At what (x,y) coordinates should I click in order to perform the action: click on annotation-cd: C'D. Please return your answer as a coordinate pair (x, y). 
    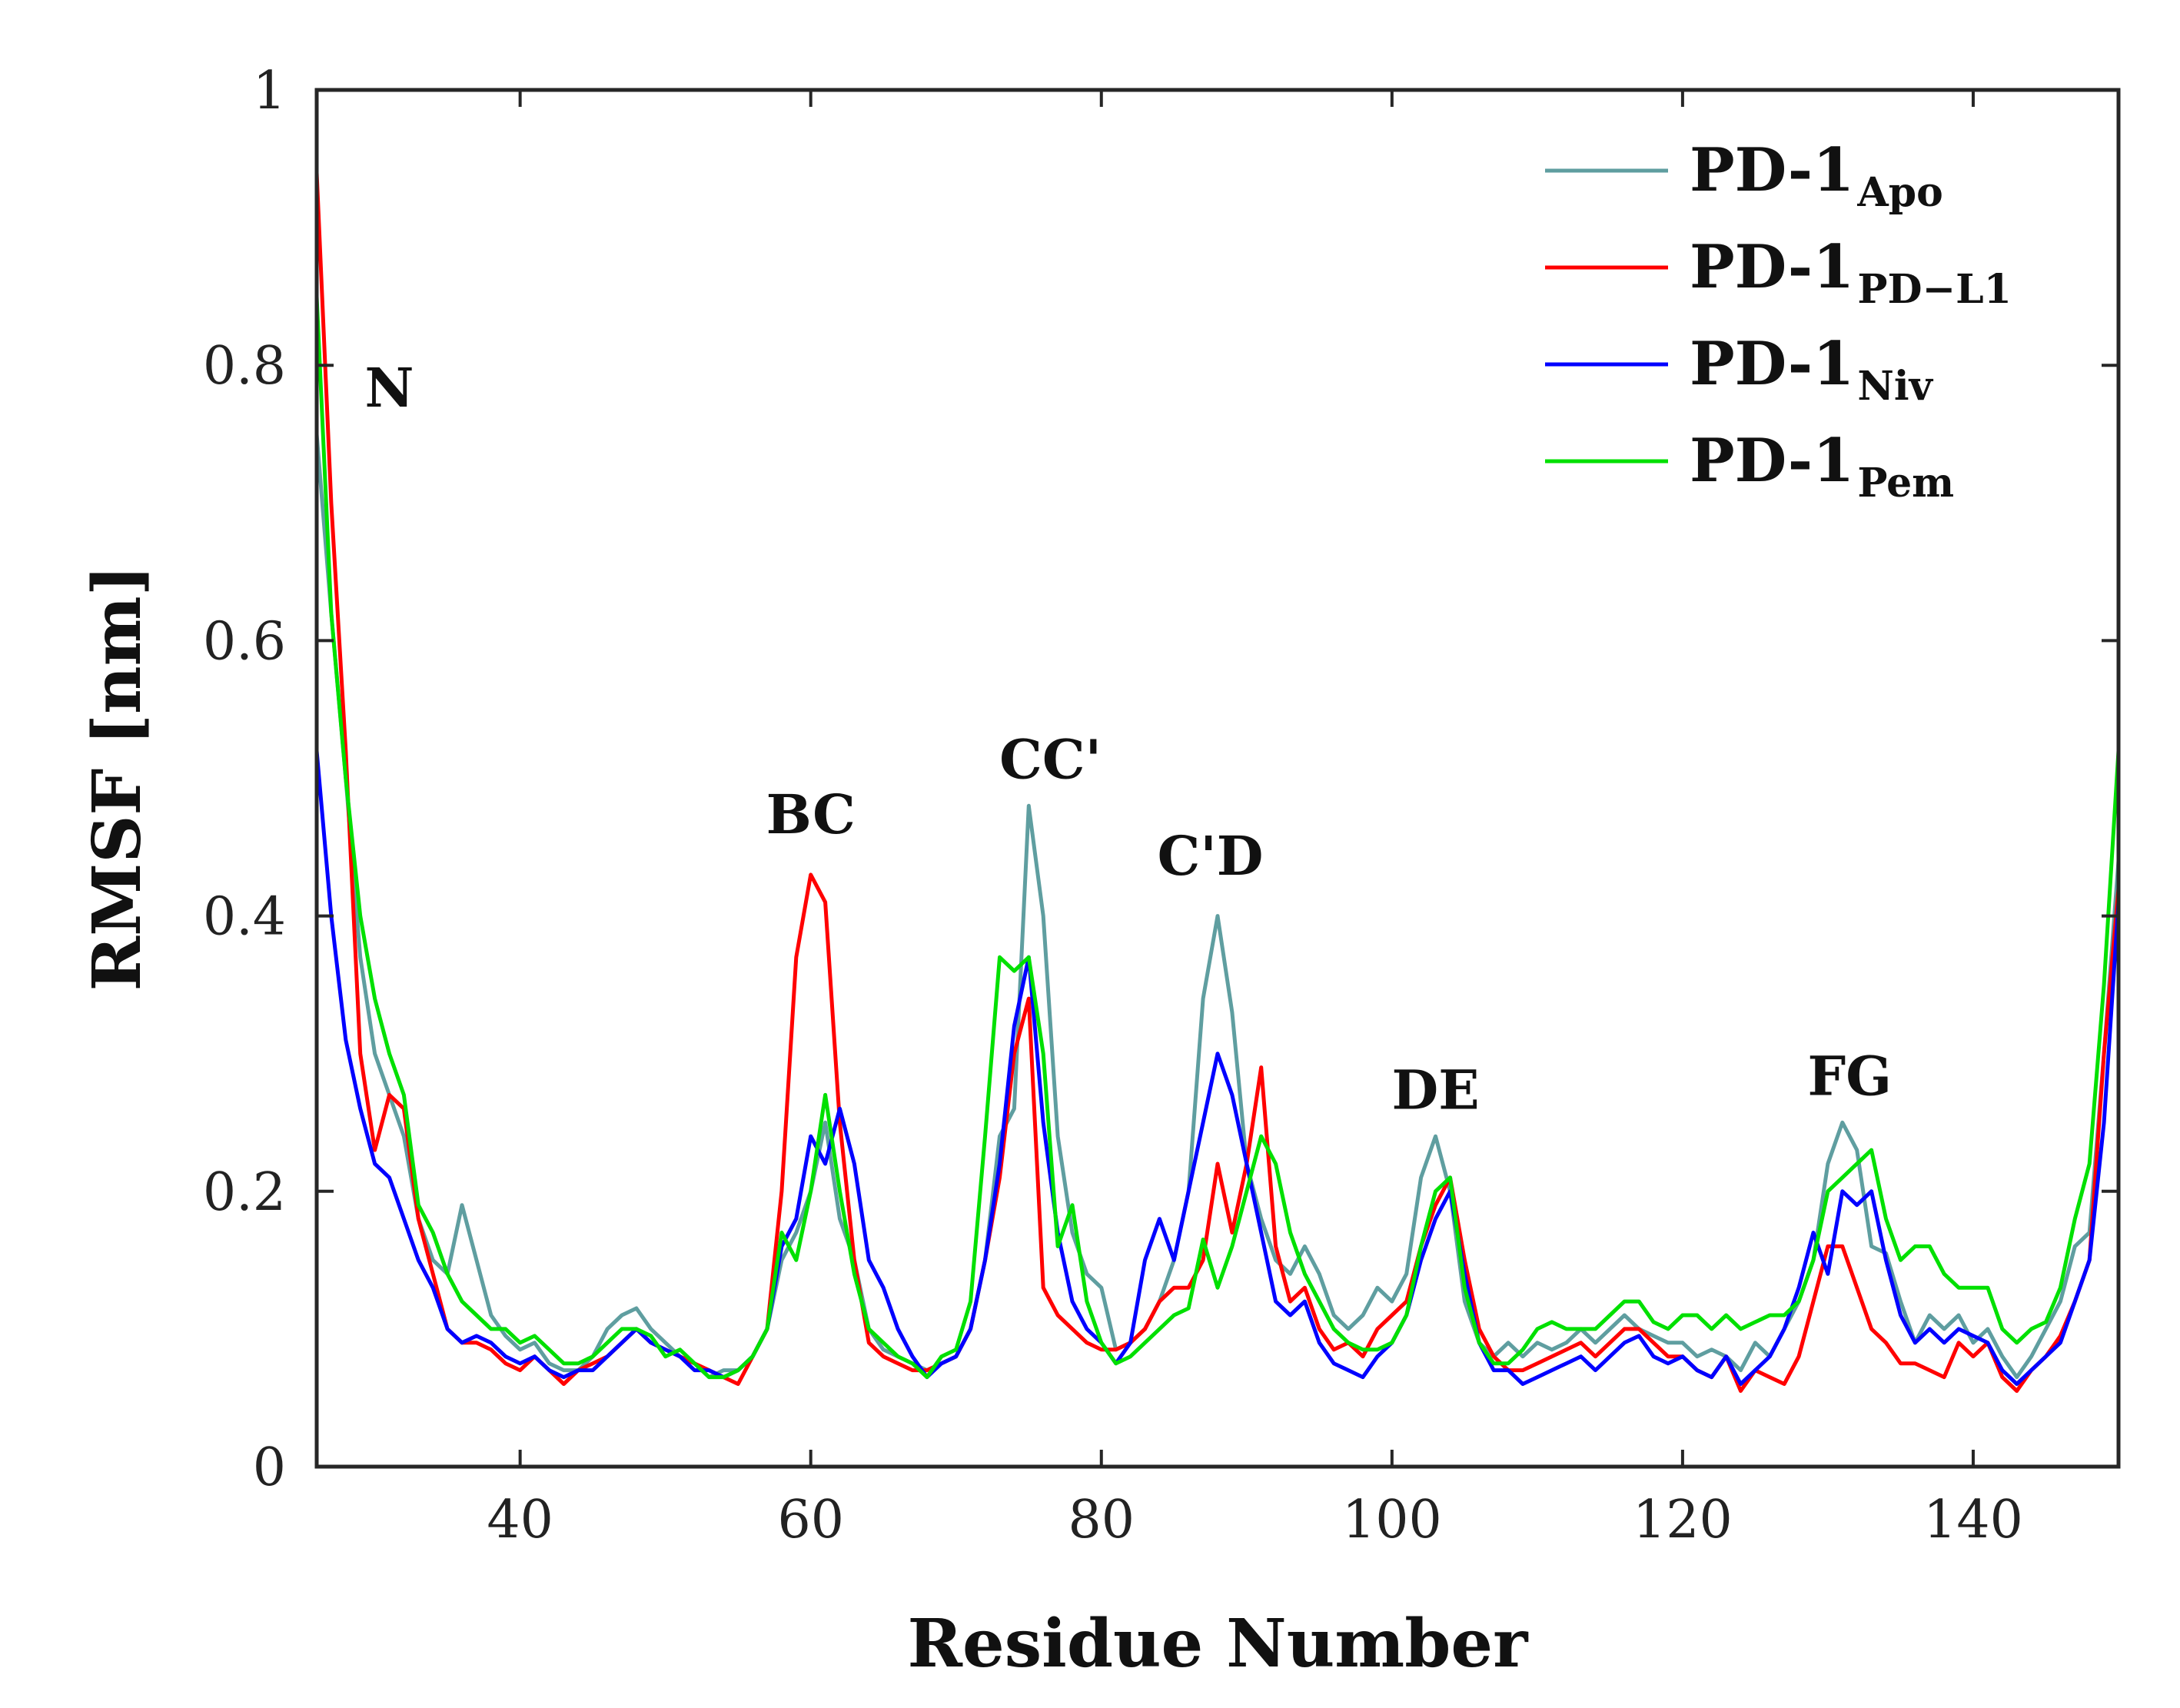
    Looking at the image, I should click on (1211, 856).